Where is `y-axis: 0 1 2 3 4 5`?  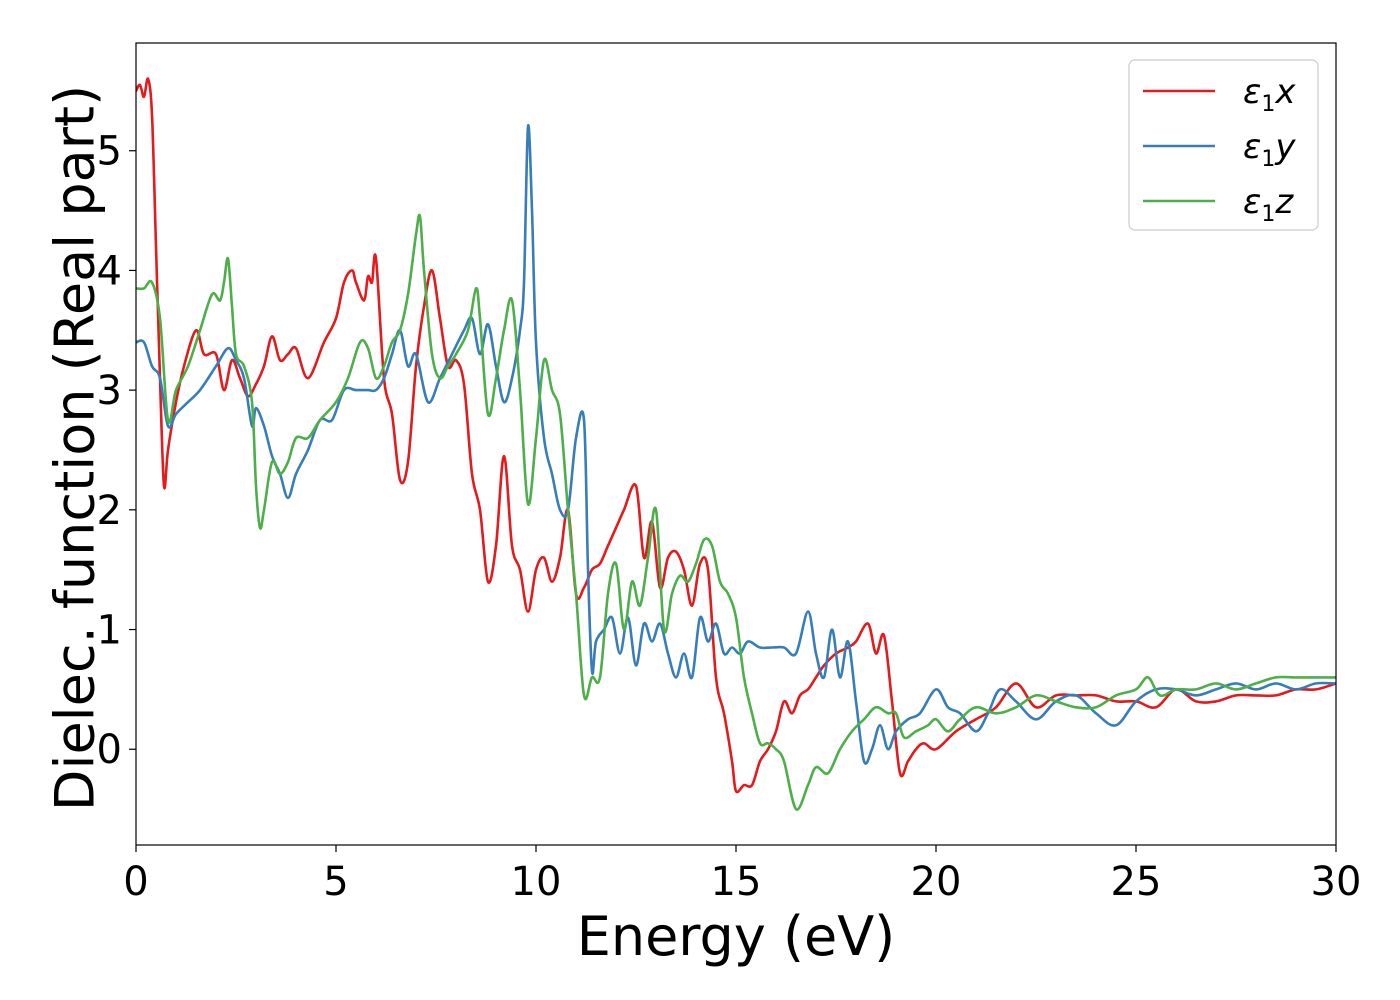 y-axis: 0 1 2 3 4 5 is located at coordinates (116, 451).